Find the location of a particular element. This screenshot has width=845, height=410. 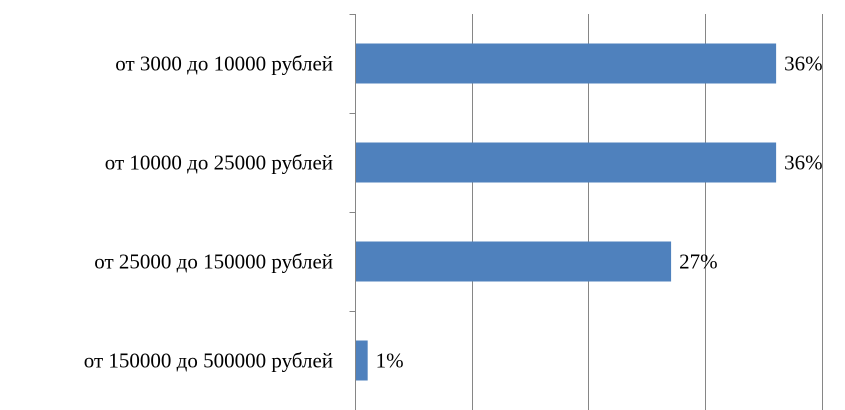

category-axis is located at coordinates (352, 212).